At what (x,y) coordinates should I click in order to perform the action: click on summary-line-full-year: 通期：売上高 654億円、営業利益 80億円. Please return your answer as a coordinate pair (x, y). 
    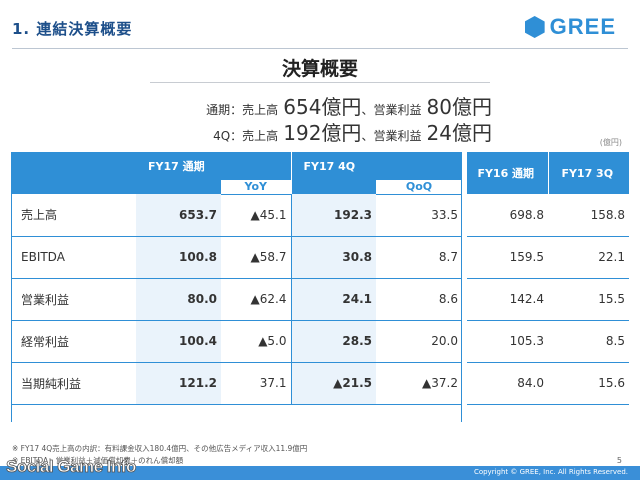
    Looking at the image, I should click on (349, 105).